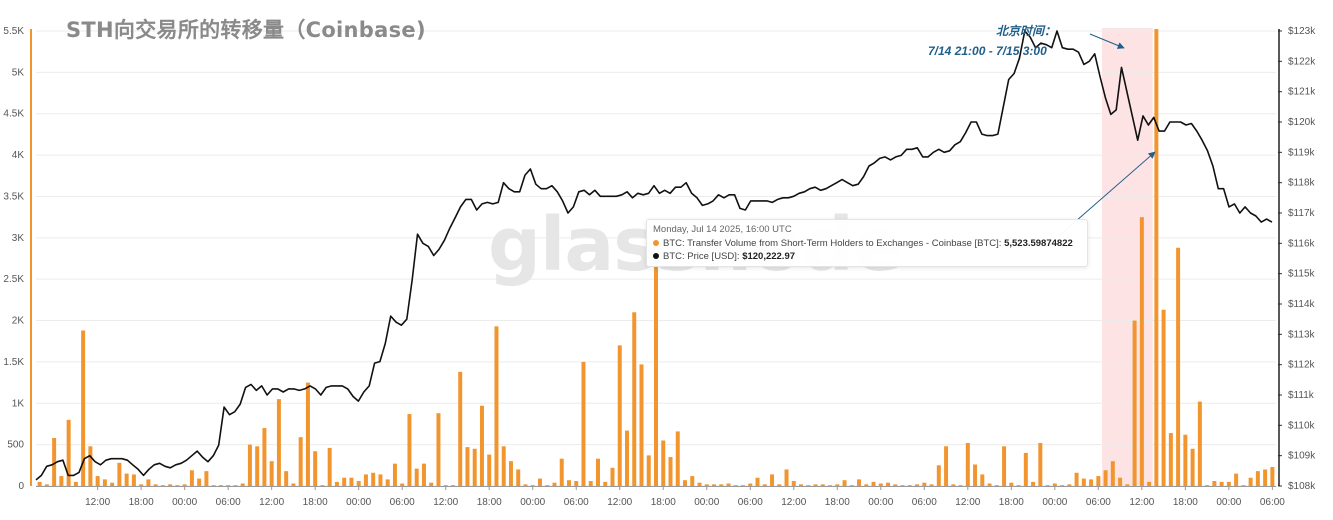 This screenshot has width=1333, height=520. What do you see at coordinates (13, 31) in the screenshot?
I see `left-tick-label: 5.5K` at bounding box center [13, 31].